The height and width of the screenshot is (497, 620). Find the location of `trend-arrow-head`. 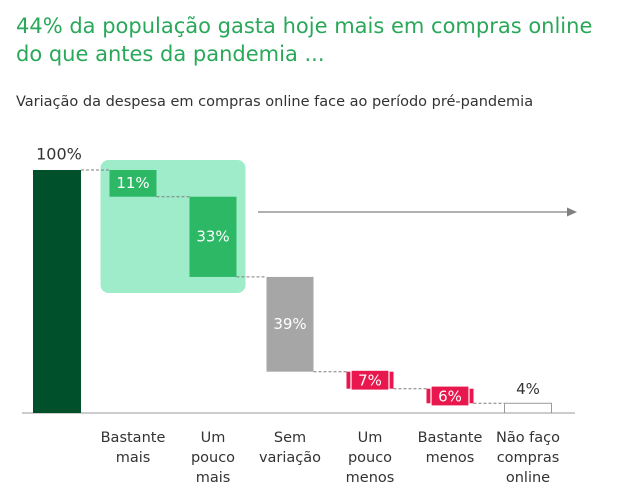

trend-arrow-head is located at coordinates (572, 212).